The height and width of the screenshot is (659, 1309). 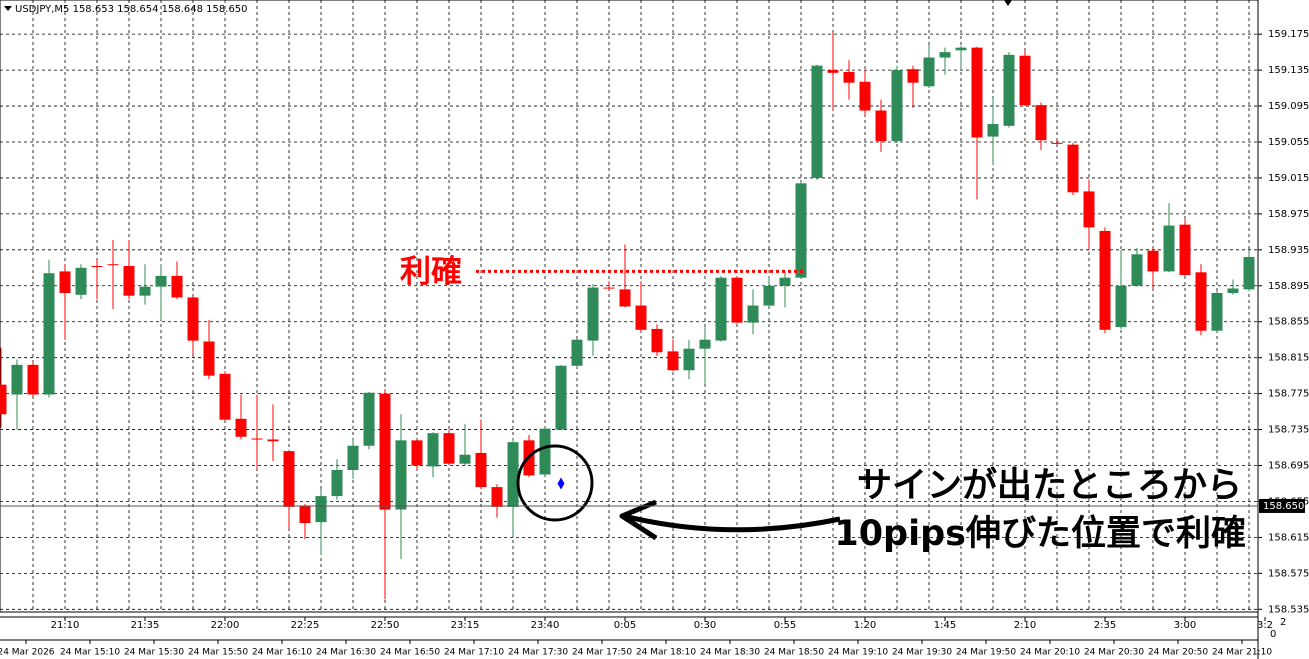 I want to click on highlight-circle, so click(x=555, y=483).